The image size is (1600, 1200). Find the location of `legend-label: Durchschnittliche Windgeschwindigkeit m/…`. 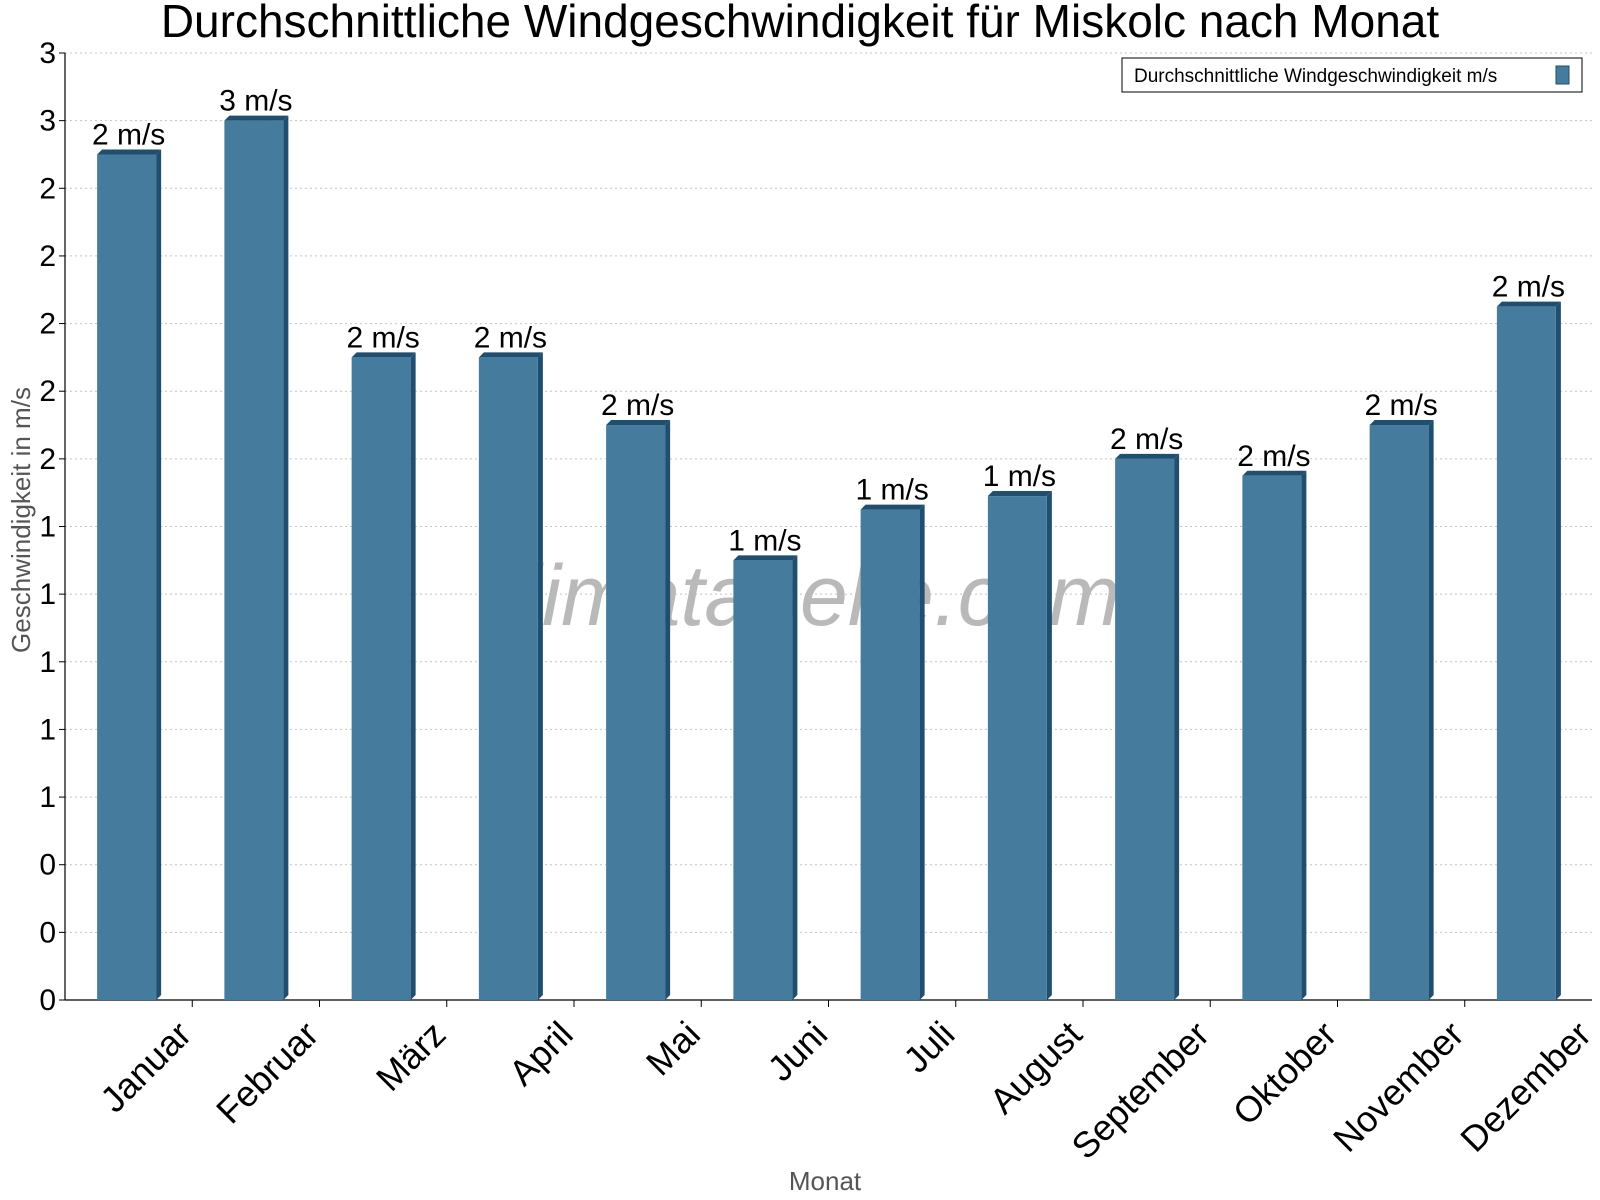

legend-label: Durchschnittliche Windgeschwindigkeit m/… is located at coordinates (1315, 76).